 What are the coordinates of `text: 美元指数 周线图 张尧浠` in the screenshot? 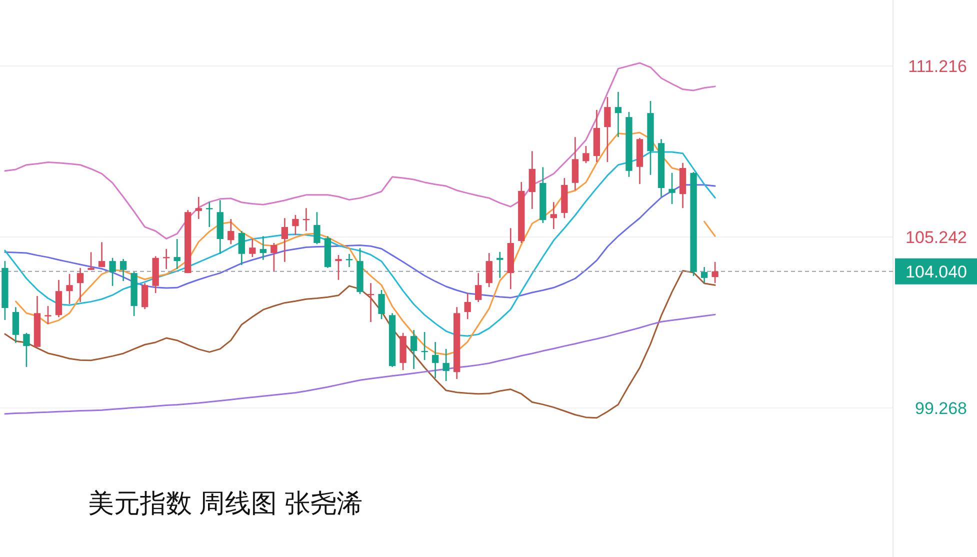 It's located at (225, 503).